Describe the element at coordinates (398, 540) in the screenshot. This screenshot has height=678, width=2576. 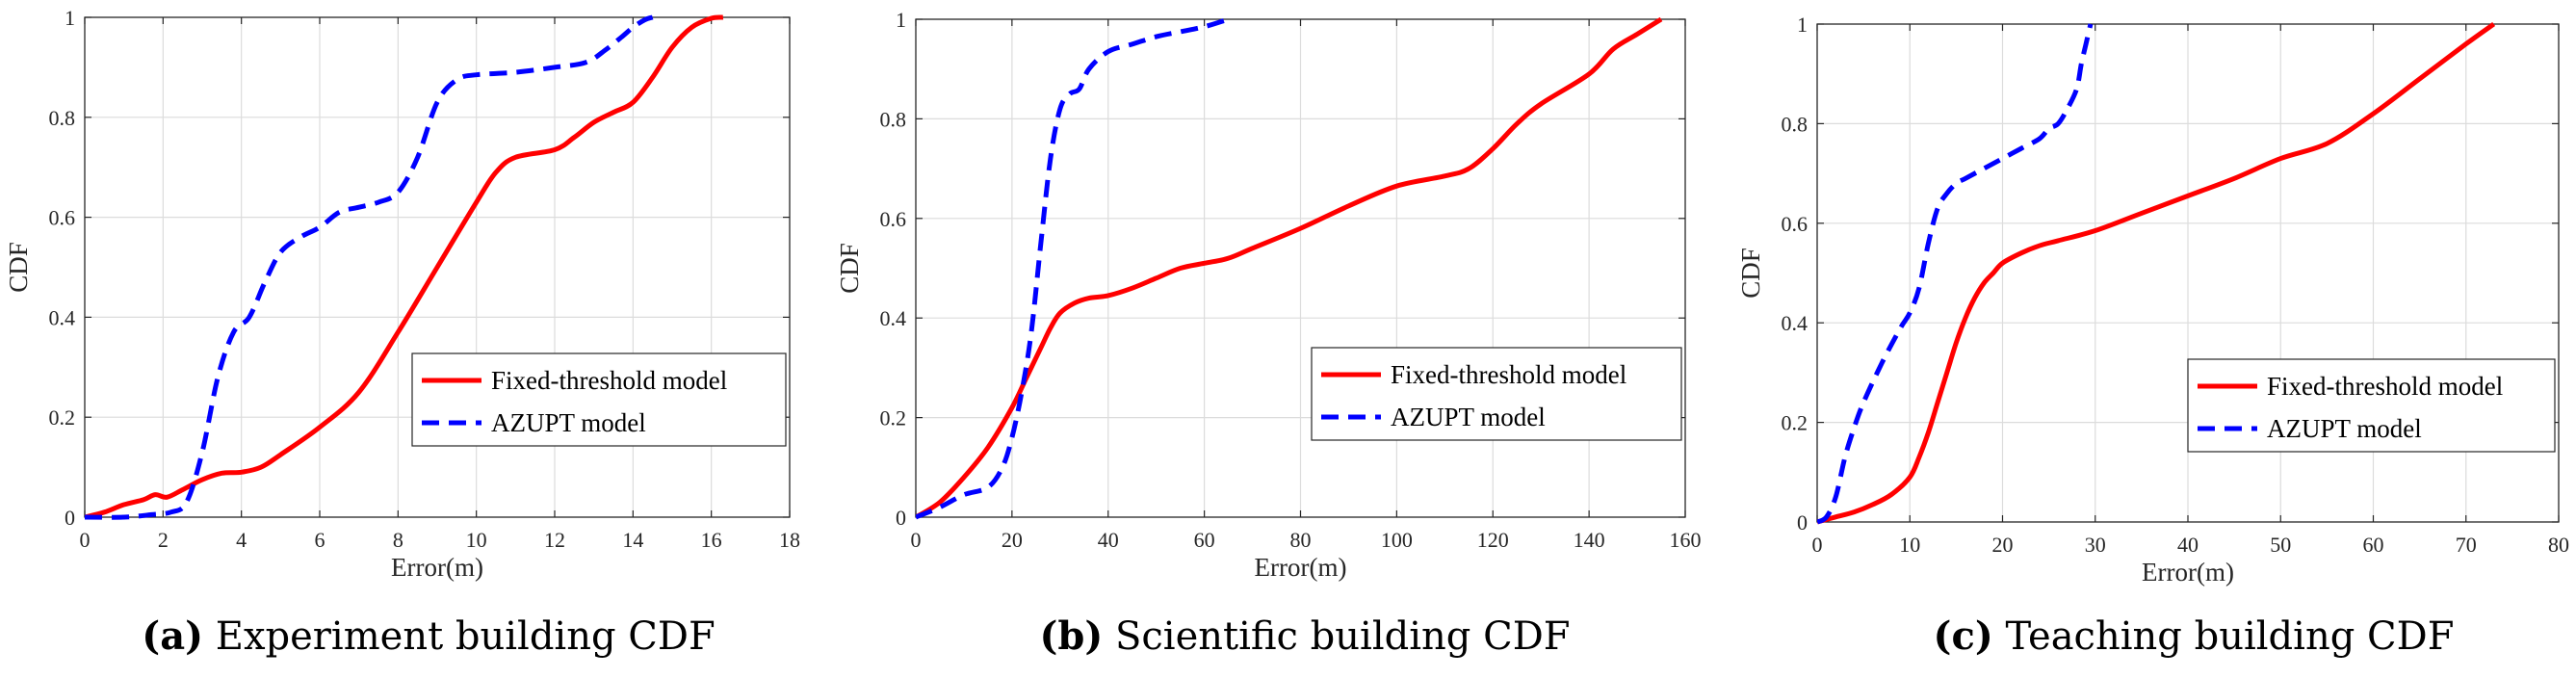
I see `x-tick-label: 8` at that location.